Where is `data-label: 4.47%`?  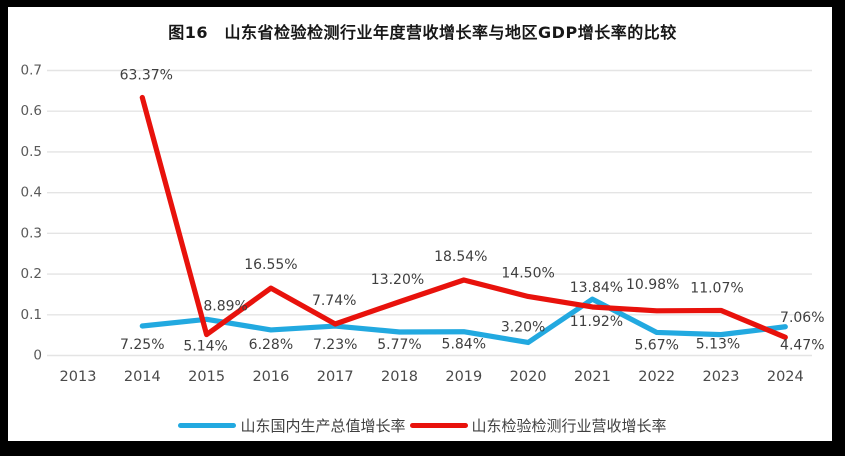 data-label: 4.47% is located at coordinates (802, 345).